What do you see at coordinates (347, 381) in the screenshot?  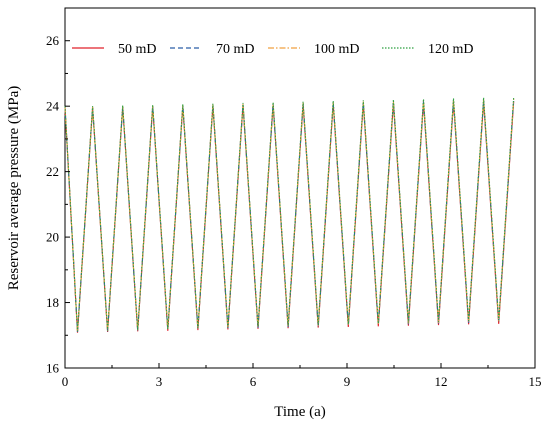 I see `x-tick-label: 9` at bounding box center [347, 381].